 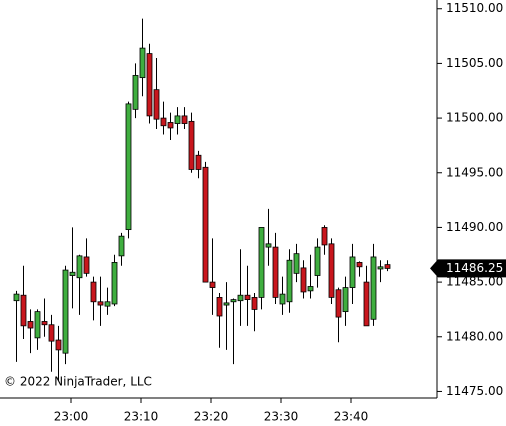 I want to click on x-tick-label: 23:40, so click(x=351, y=417).